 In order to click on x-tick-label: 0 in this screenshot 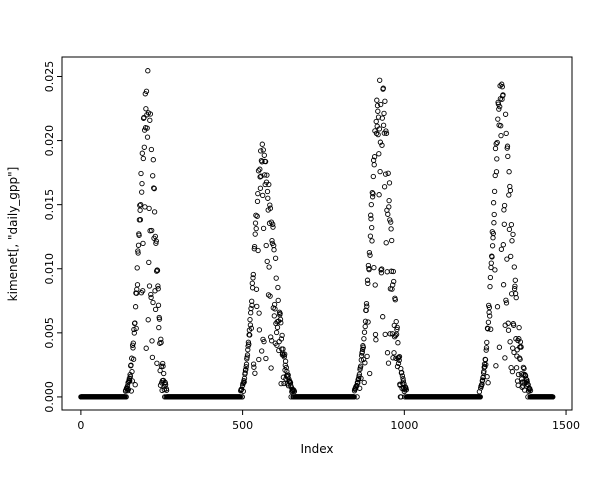, I will do `click(80, 425)`.